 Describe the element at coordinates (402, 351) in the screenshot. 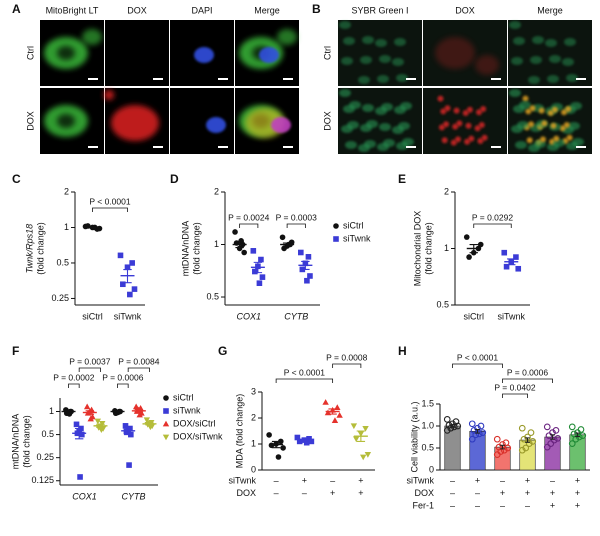

I see `panel-letter: H` at that location.